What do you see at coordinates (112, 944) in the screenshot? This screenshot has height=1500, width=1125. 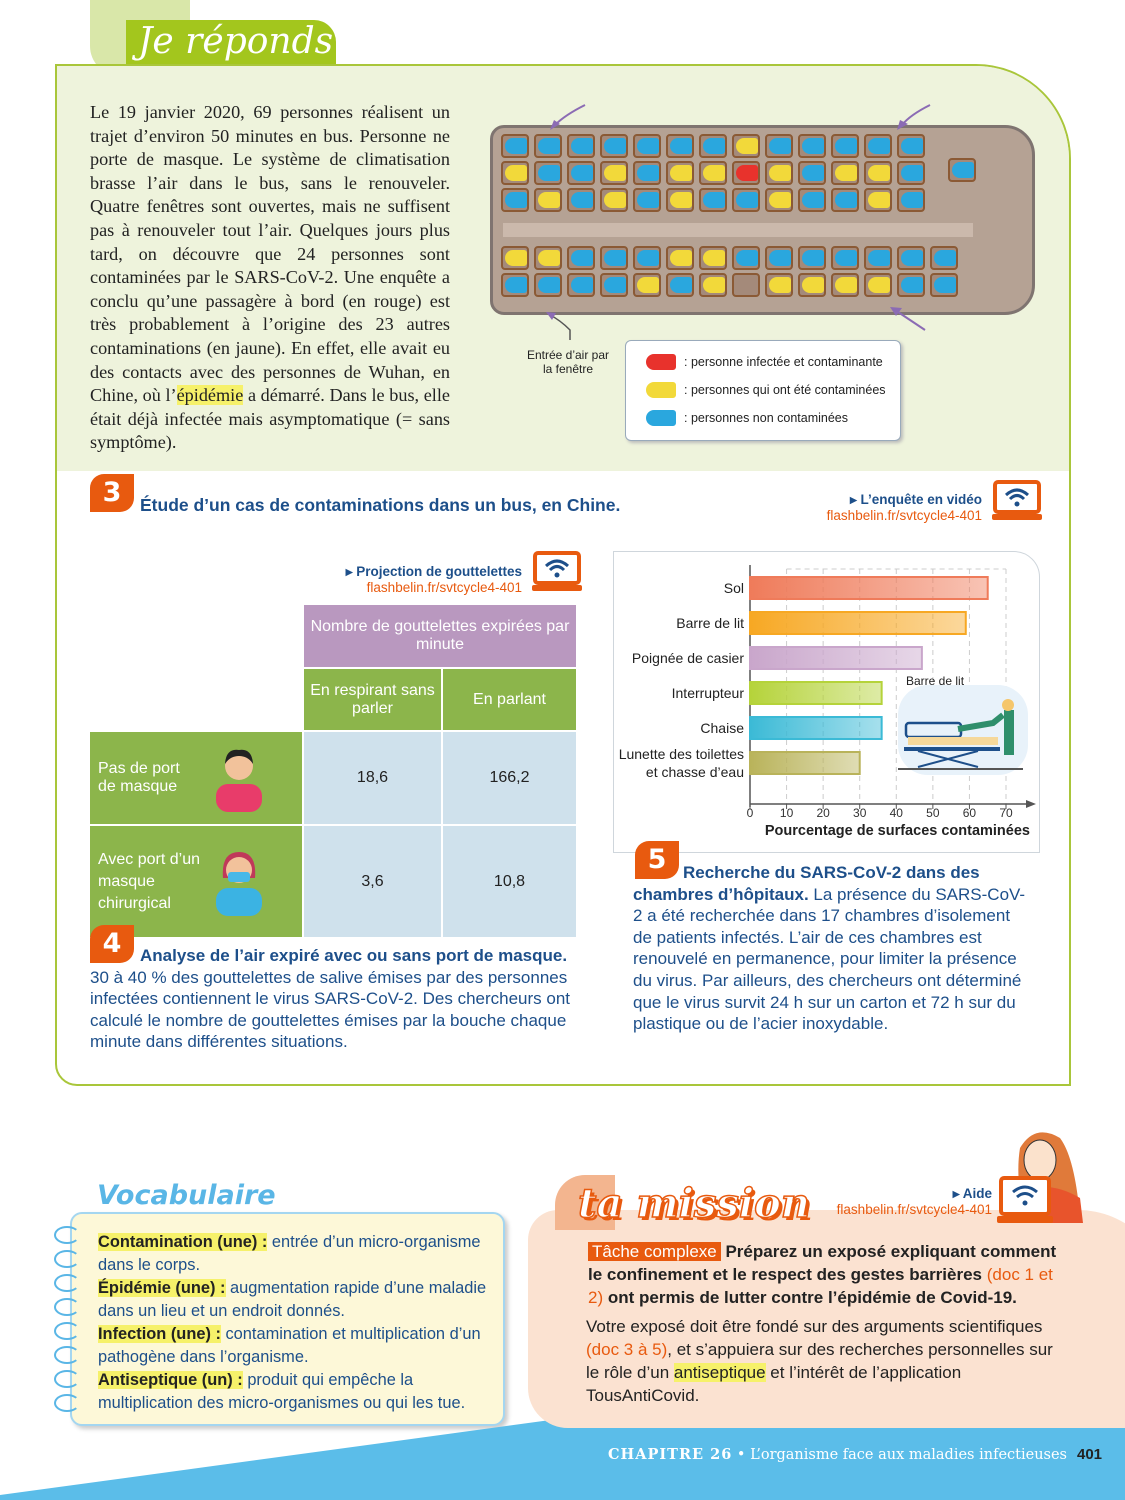 I see `doc4-number-badge: 4` at bounding box center [112, 944].